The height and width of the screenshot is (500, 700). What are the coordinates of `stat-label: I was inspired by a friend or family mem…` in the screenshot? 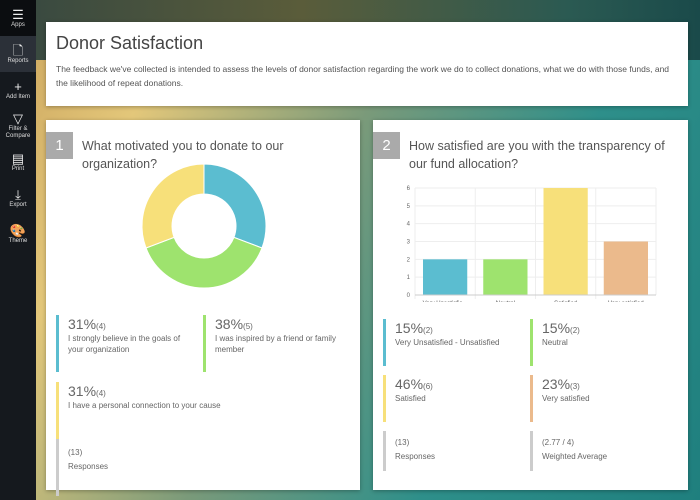 It's located at (275, 344).